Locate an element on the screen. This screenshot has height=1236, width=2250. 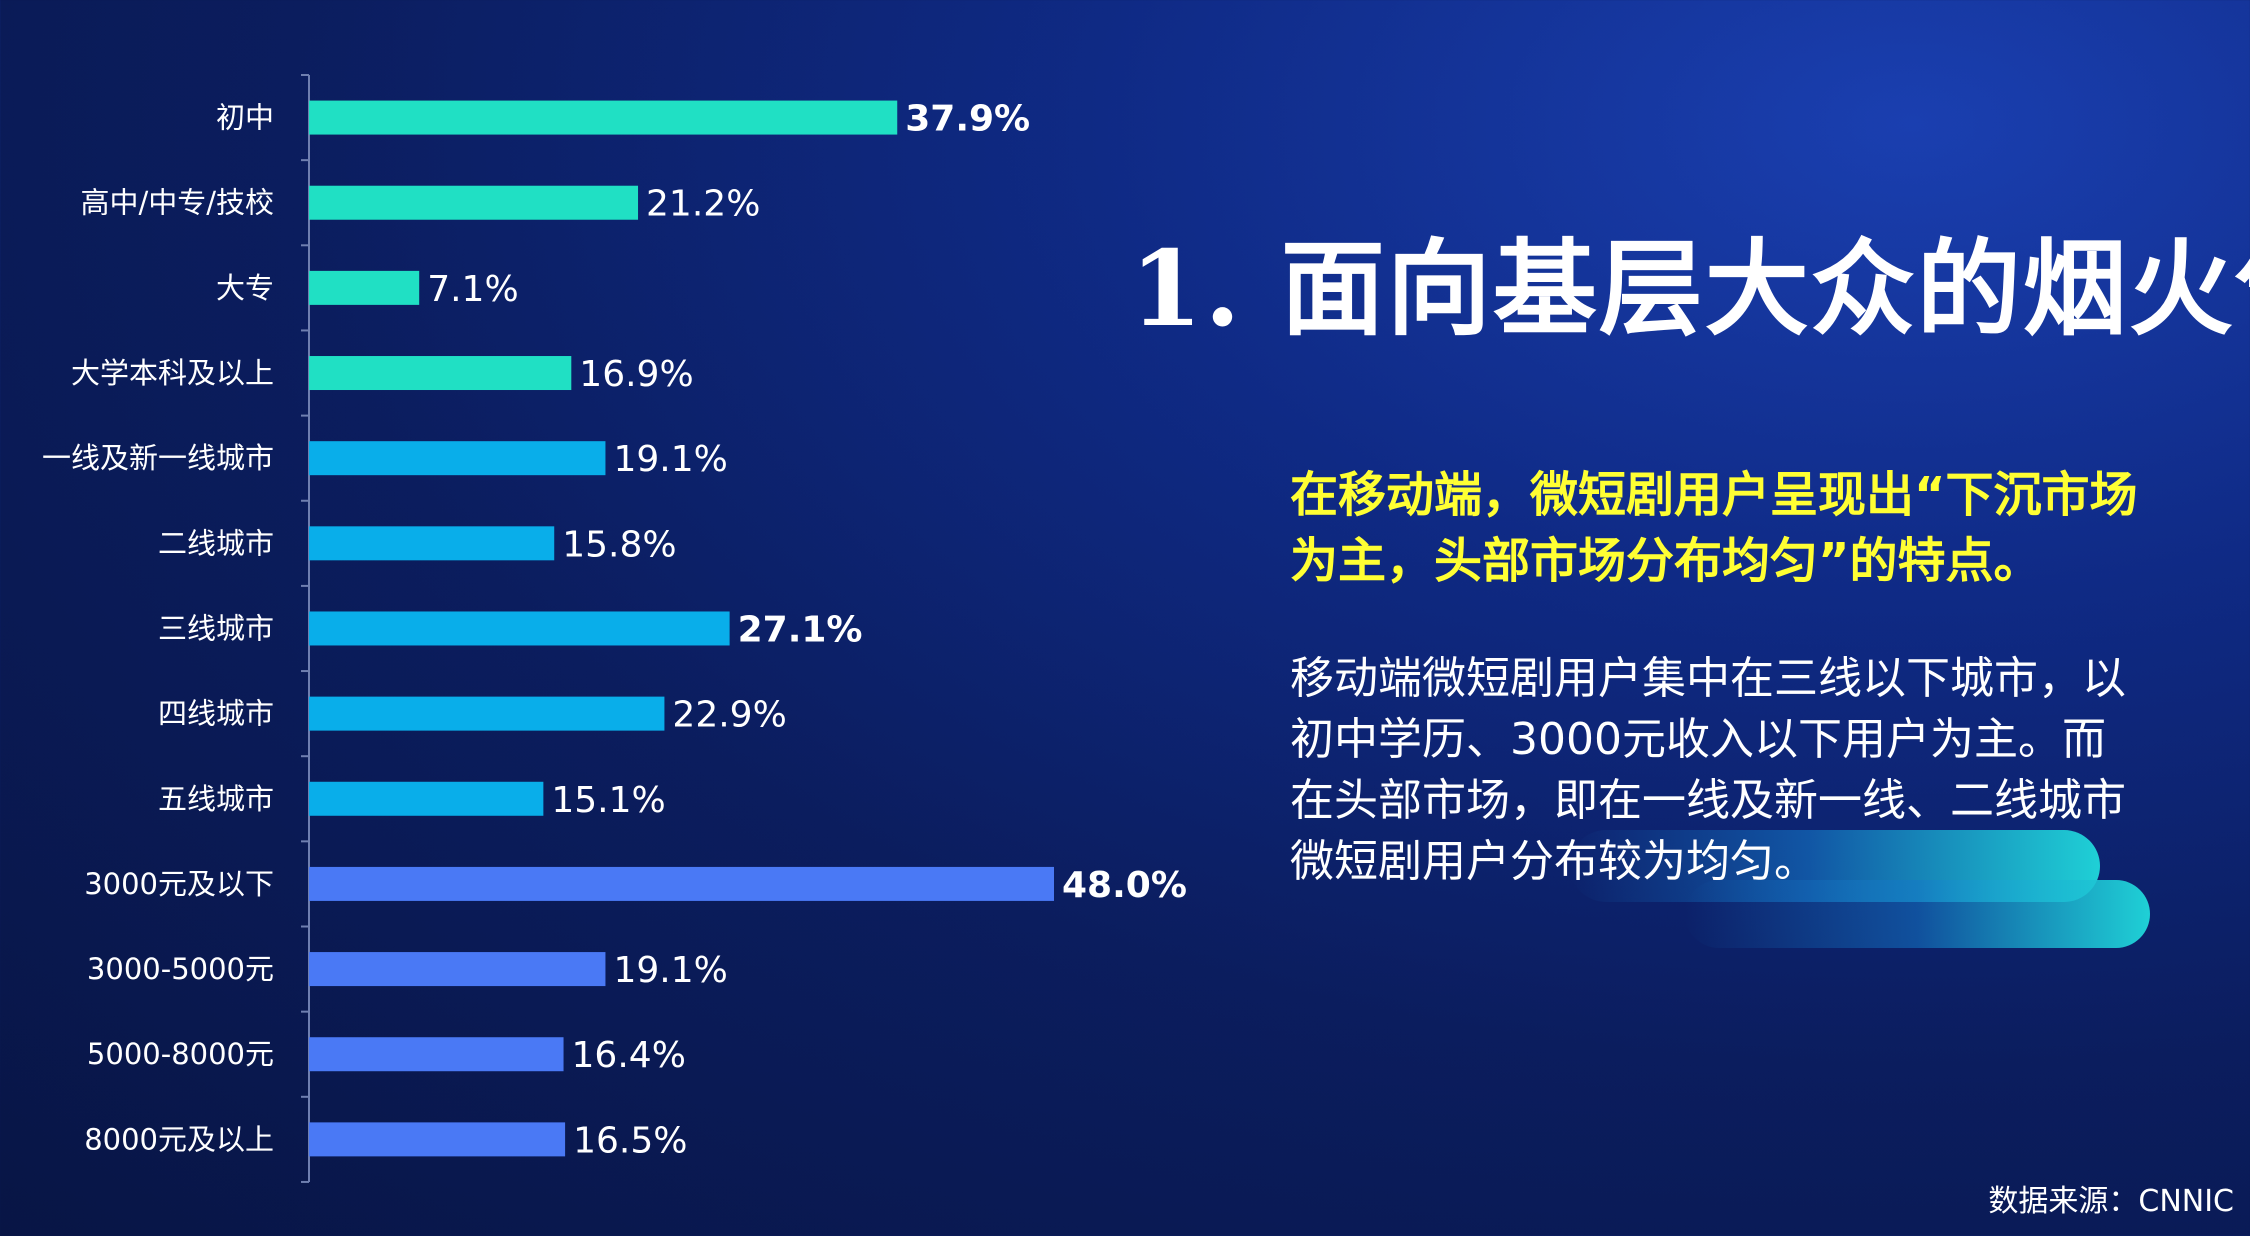
value-label-4: 16.9% is located at coordinates (636, 374).